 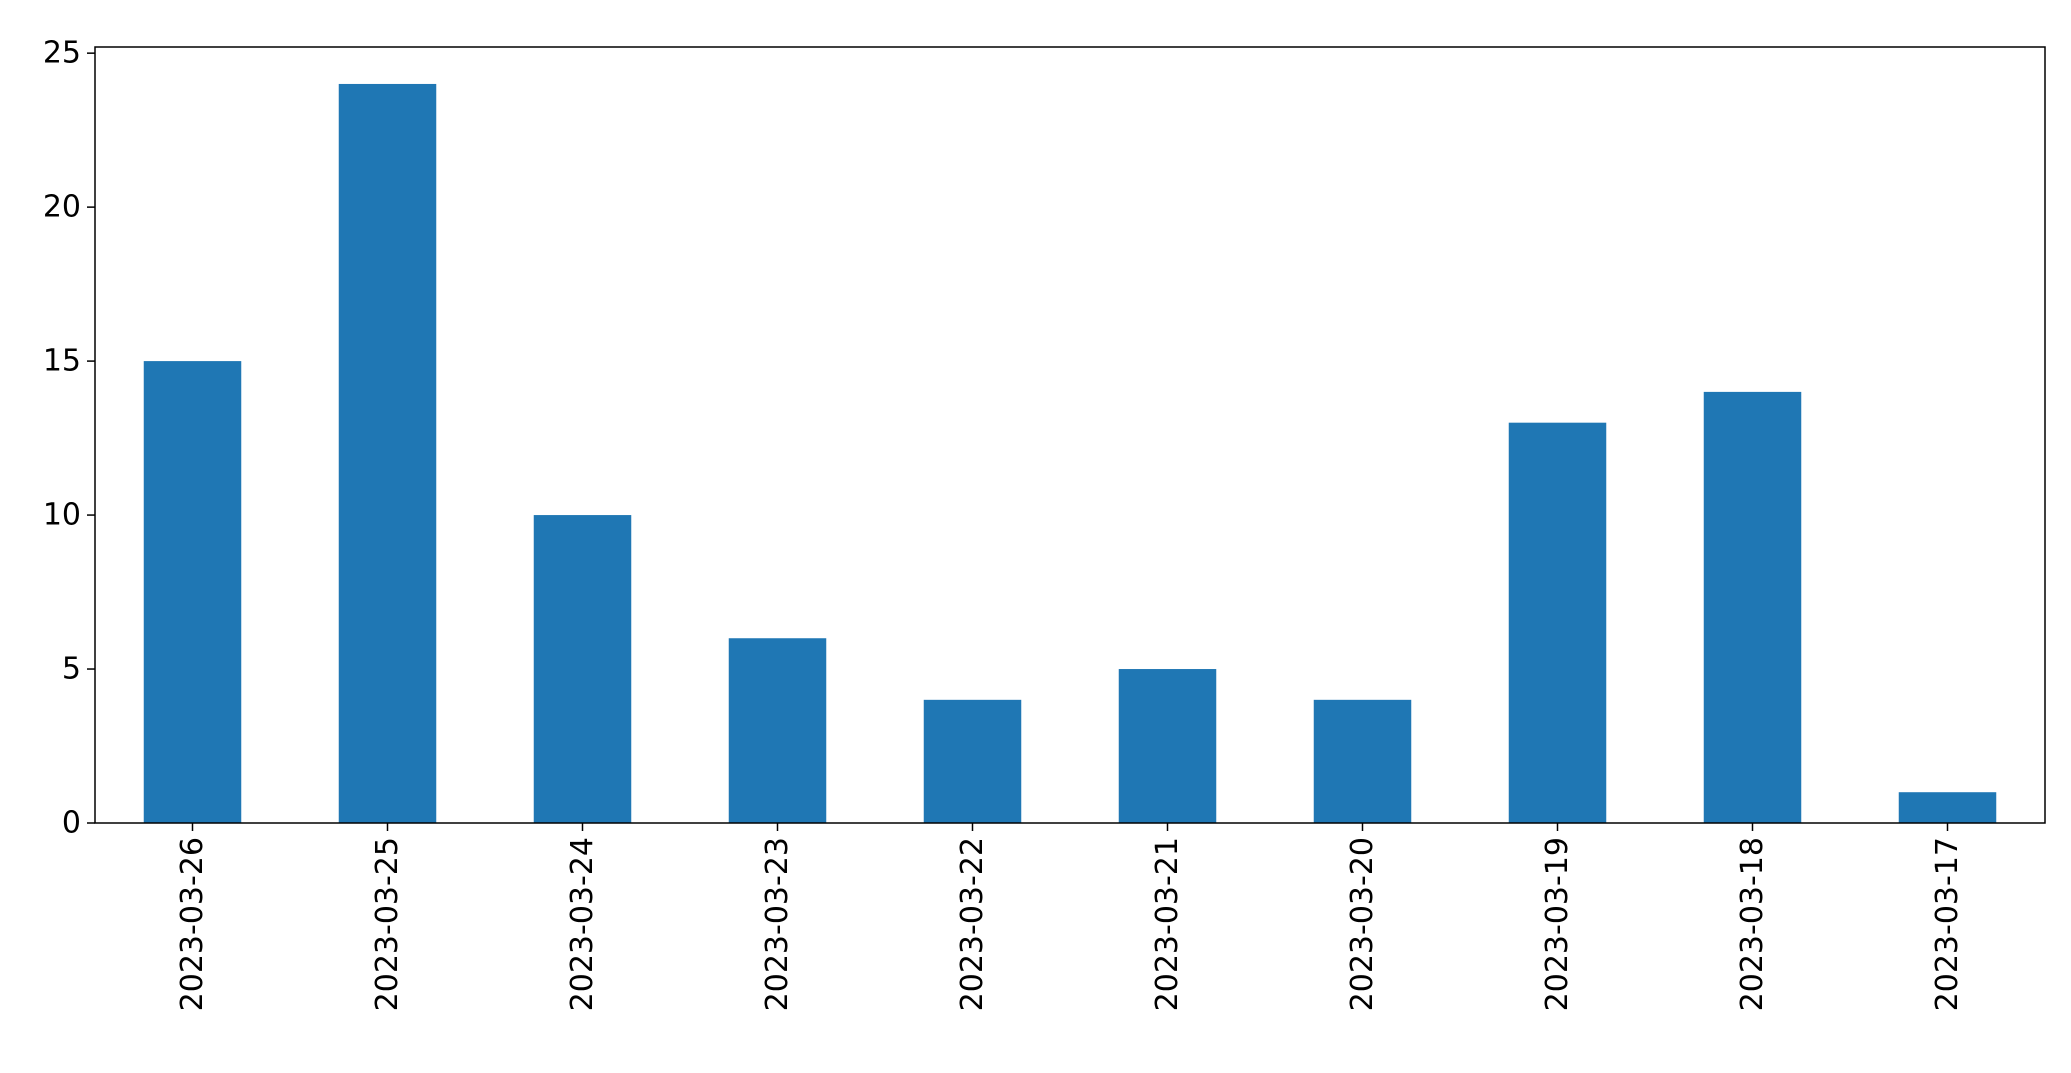 What do you see at coordinates (1557, 924) in the screenshot?
I see `x-tick-label: 2023-03-19` at bounding box center [1557, 924].